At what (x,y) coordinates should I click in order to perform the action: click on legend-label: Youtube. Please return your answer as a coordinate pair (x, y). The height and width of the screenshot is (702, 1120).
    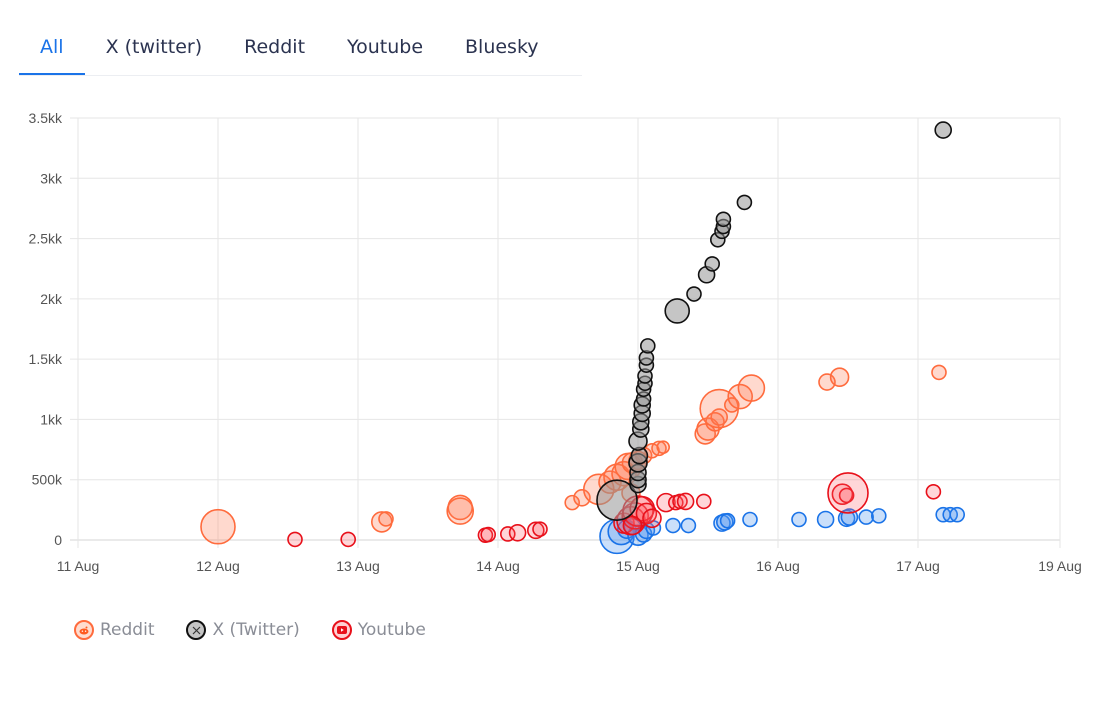
    Looking at the image, I should click on (391, 630).